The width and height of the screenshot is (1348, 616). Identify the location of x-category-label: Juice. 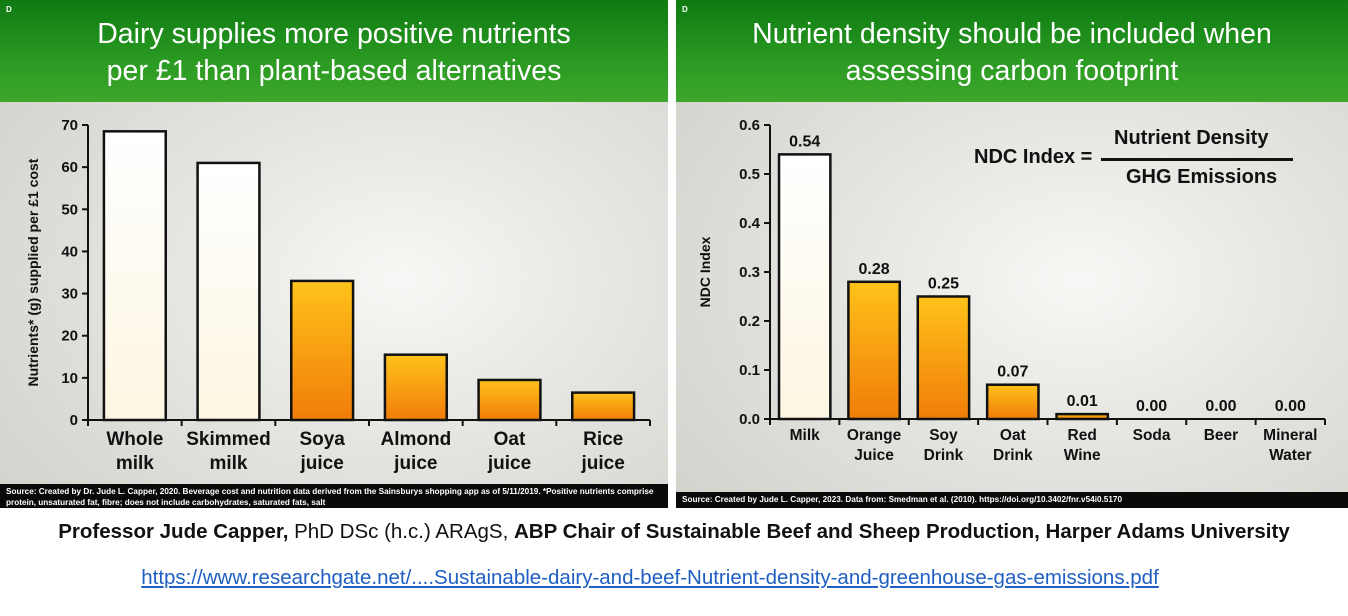
(874, 455).